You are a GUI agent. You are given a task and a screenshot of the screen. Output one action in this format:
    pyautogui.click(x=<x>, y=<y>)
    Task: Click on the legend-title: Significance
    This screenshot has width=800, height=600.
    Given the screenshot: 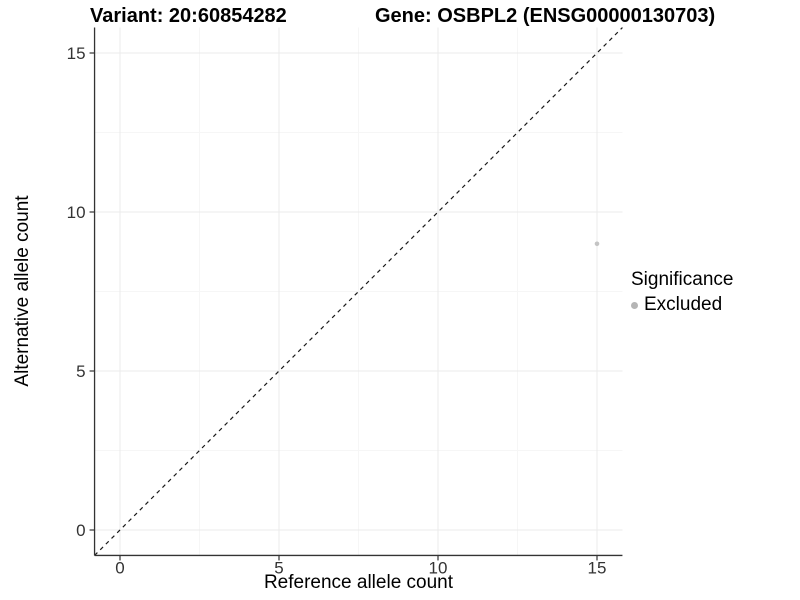 What is the action you would take?
    pyautogui.click(x=682, y=279)
    